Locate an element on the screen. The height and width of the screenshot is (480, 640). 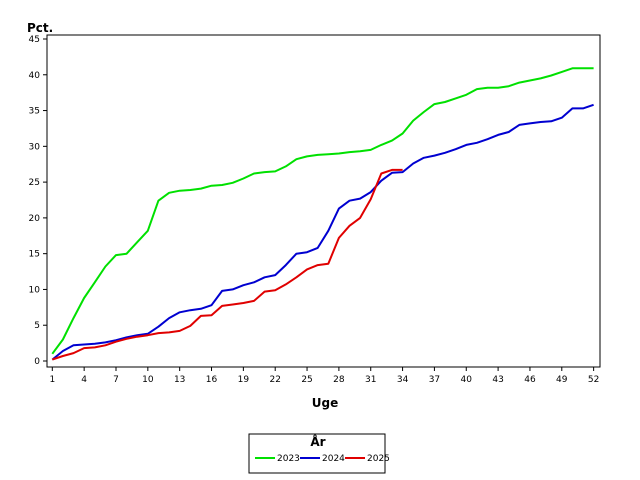
x-tick-label: 7 is located at coordinates (116, 380).